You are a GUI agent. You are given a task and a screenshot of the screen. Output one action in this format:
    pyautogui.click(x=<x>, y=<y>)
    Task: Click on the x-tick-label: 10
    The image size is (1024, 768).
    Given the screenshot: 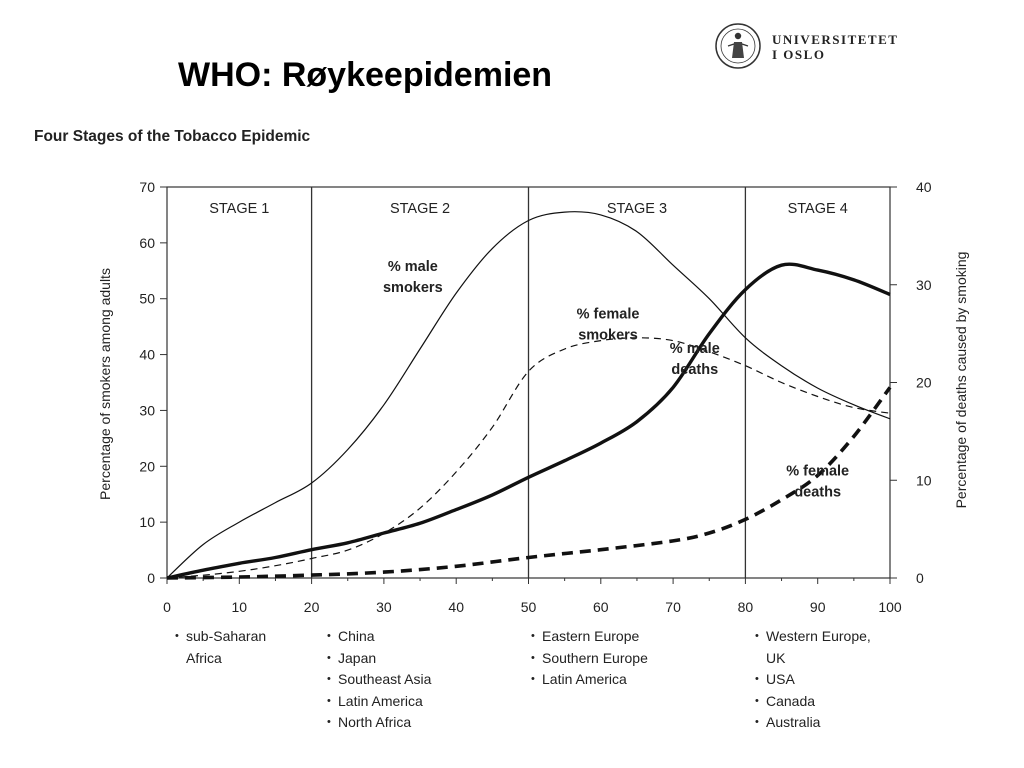 What is the action you would take?
    pyautogui.click(x=240, y=607)
    